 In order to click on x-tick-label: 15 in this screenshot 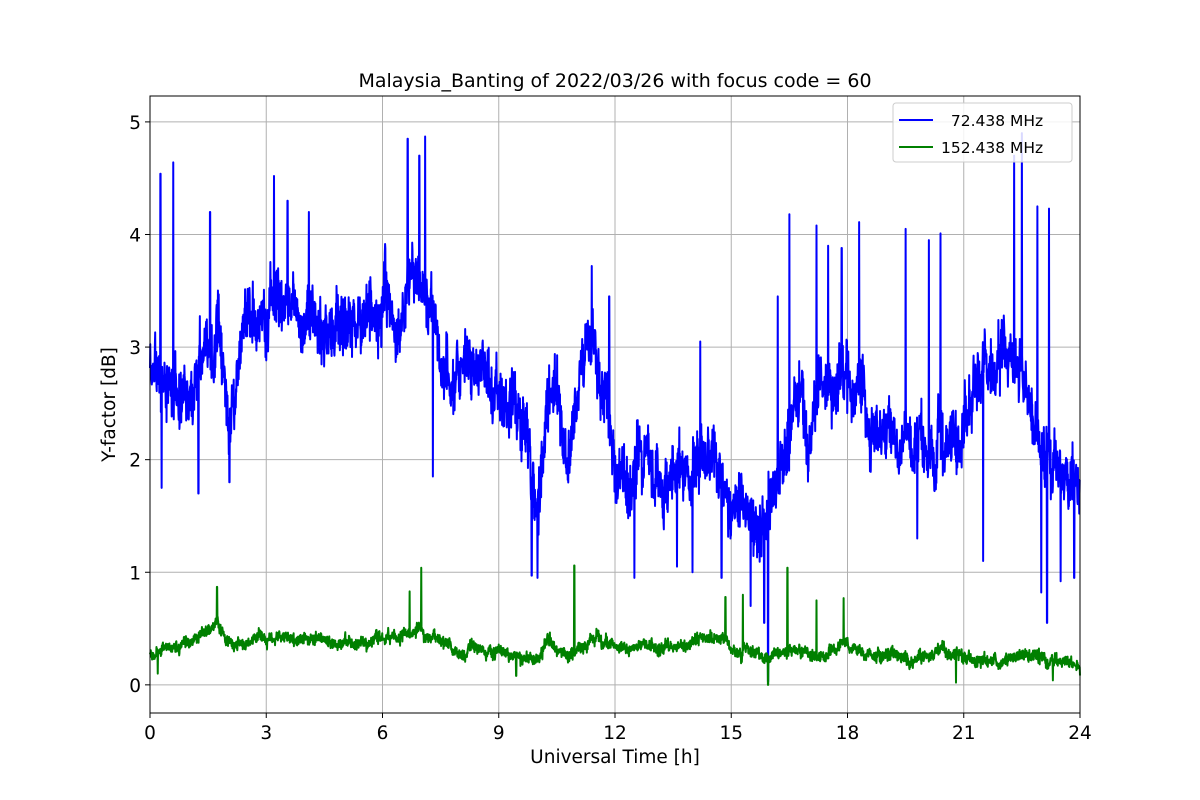, I will do `click(731, 733)`.